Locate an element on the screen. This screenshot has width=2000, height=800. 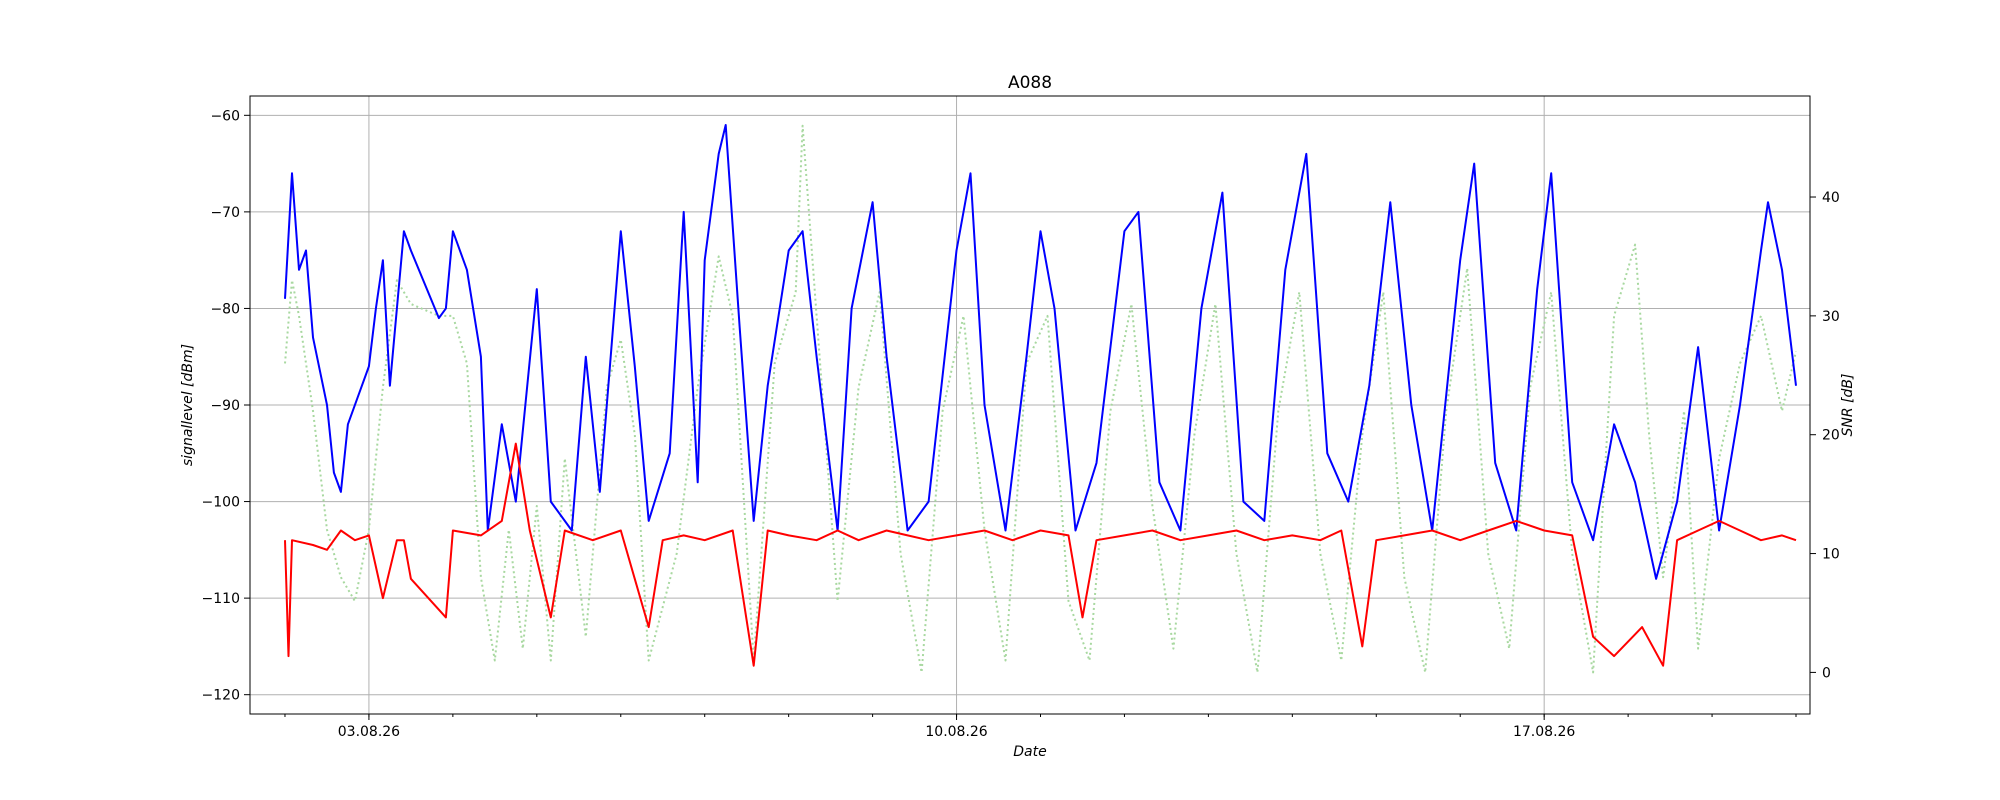
y-right-tick-label: 20 is located at coordinates (1831, 436).